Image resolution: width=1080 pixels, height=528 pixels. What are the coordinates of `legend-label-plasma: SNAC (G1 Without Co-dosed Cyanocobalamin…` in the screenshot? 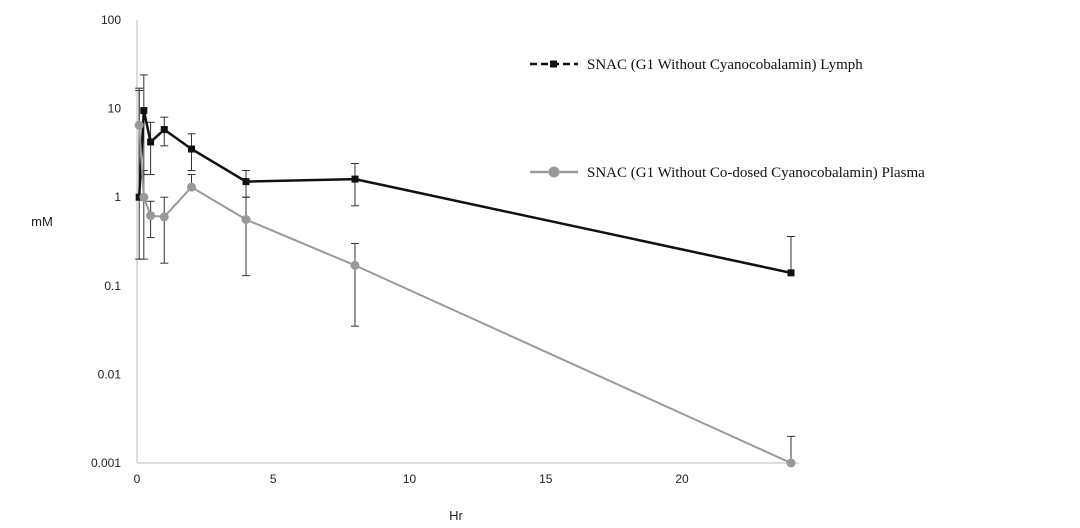 It's located at (756, 173).